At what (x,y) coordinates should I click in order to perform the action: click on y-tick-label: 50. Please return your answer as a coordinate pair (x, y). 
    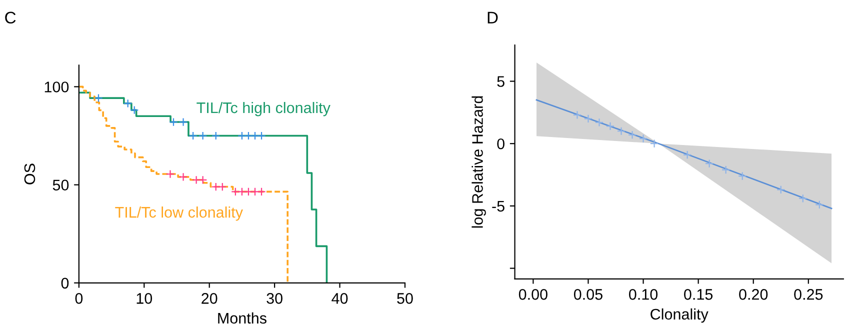
    Looking at the image, I should click on (60, 185).